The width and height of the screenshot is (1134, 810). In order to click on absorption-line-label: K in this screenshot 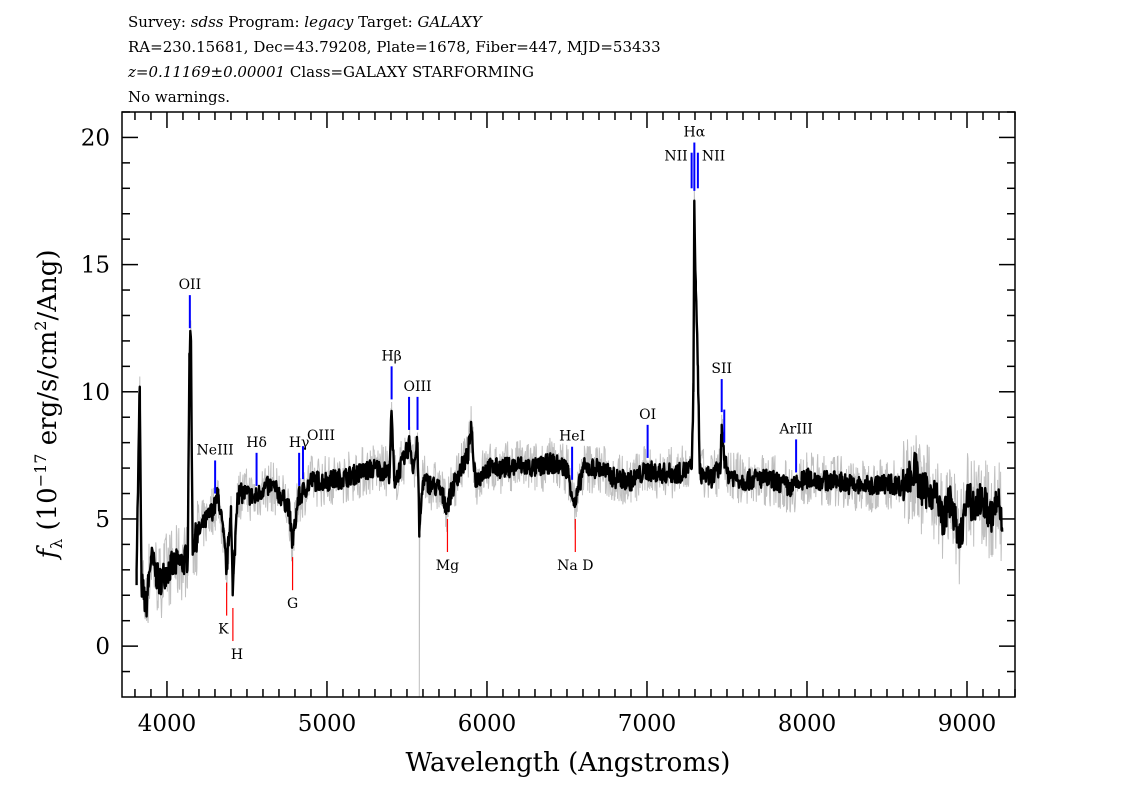, I will do `click(223, 630)`.